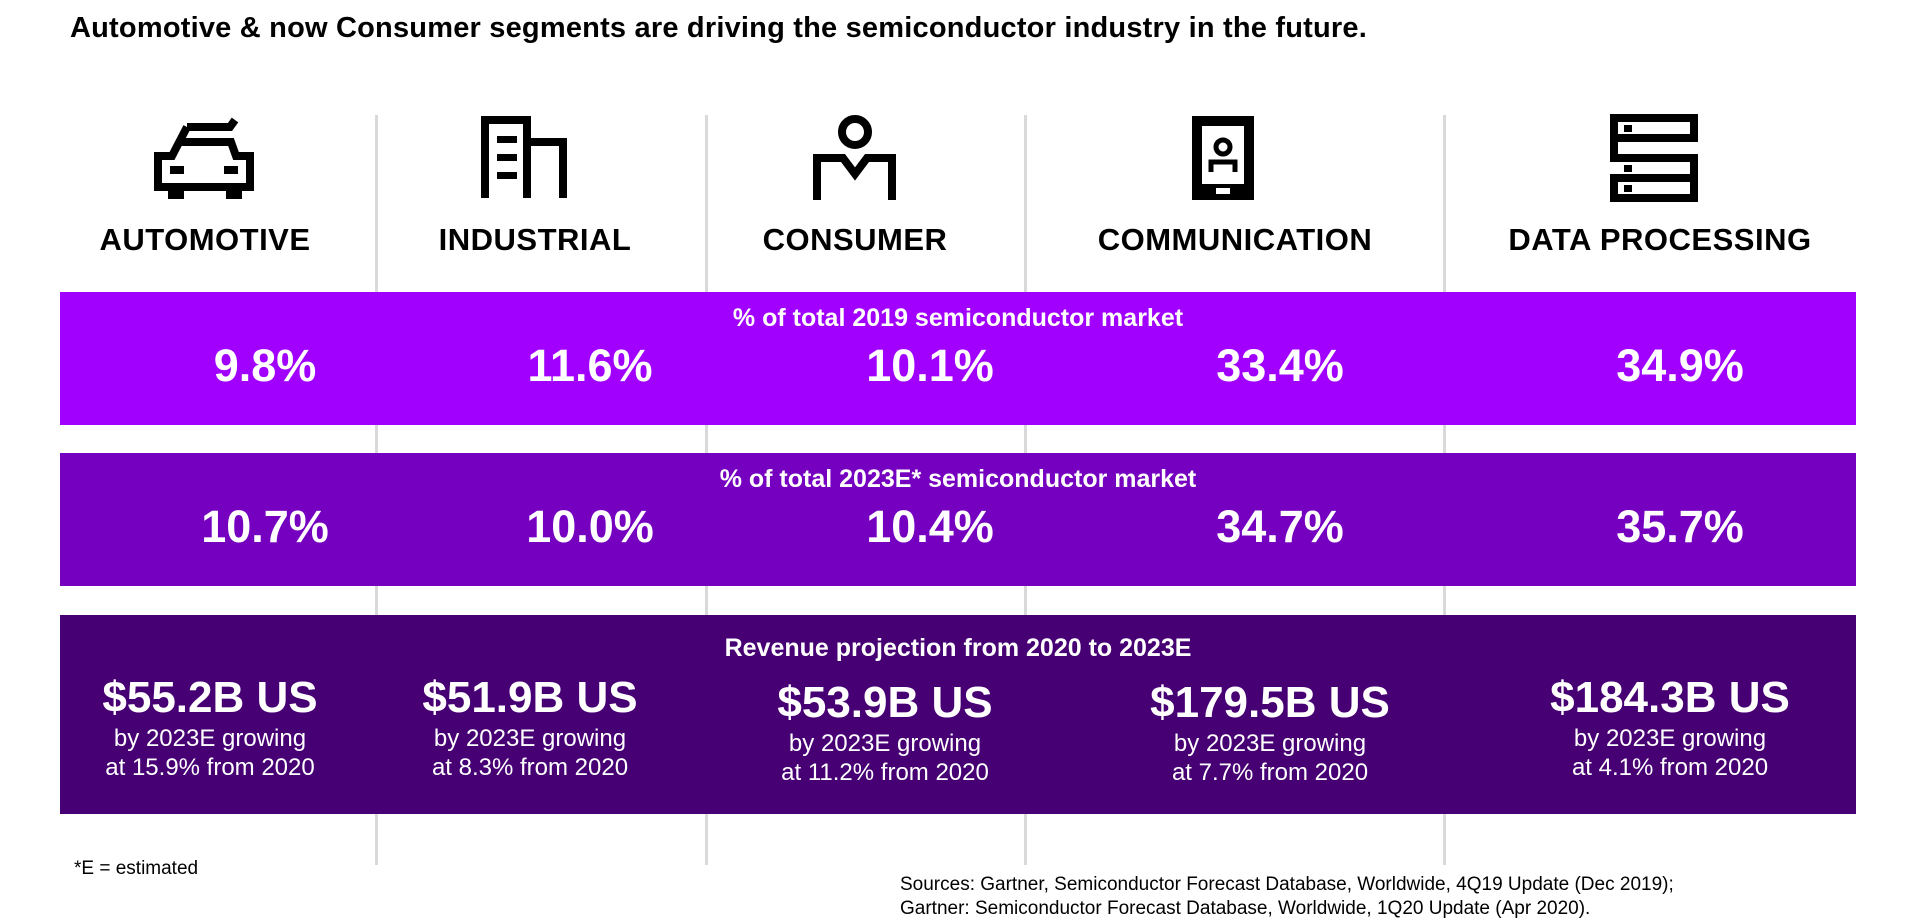 This screenshot has height=921, width=1915. Describe the element at coordinates (1680, 526) in the screenshot. I see `share-2023-data-processing: 35.7%` at that location.